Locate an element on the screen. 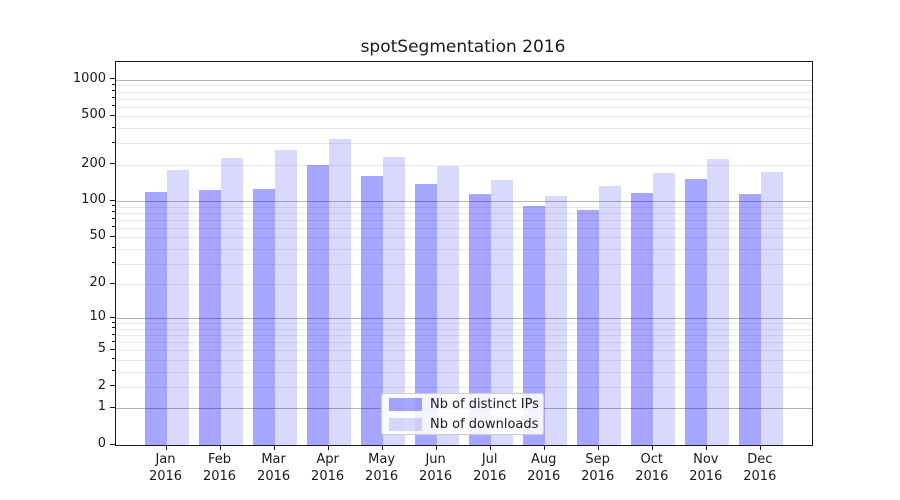 Image resolution: width=900 pixels, height=500 pixels. x-tick-month: Apr is located at coordinates (327, 459).